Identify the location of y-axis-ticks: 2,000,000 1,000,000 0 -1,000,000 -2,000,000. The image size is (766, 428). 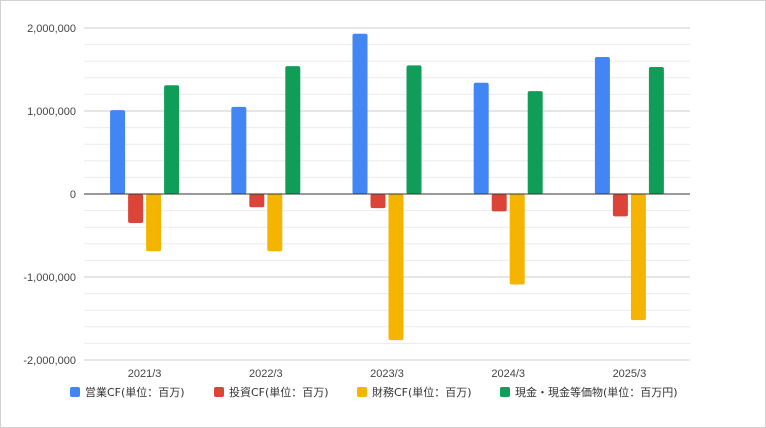
(49, 195).